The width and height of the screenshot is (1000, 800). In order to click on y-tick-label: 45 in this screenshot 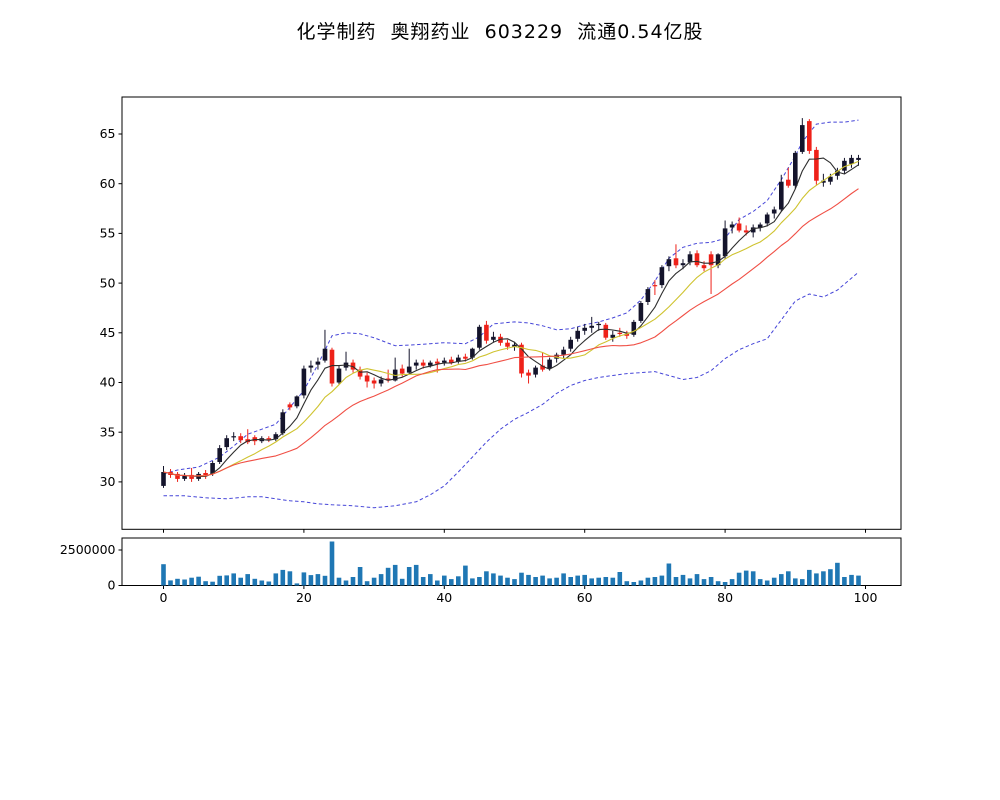, I will do `click(108, 332)`.